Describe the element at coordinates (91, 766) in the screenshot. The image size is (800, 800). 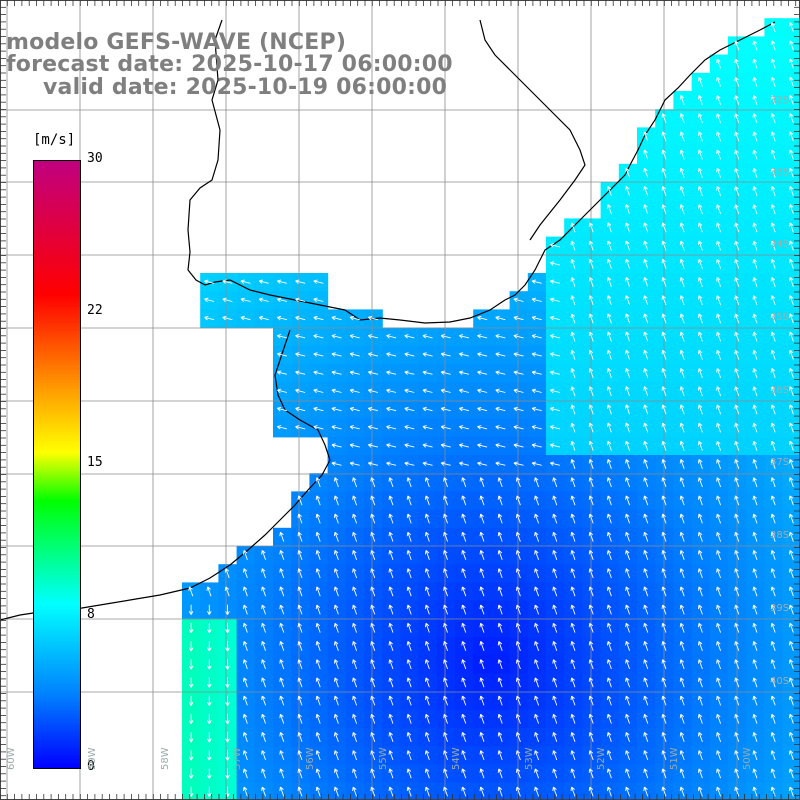
I see `colorbar-tick-0: 0` at that location.